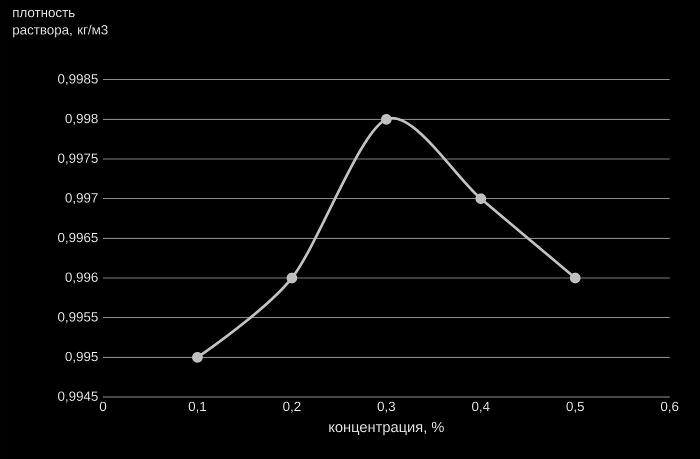 This screenshot has height=459, width=700. What do you see at coordinates (78, 80) in the screenshot?
I see `y-tick-label: 0,9985` at bounding box center [78, 80].